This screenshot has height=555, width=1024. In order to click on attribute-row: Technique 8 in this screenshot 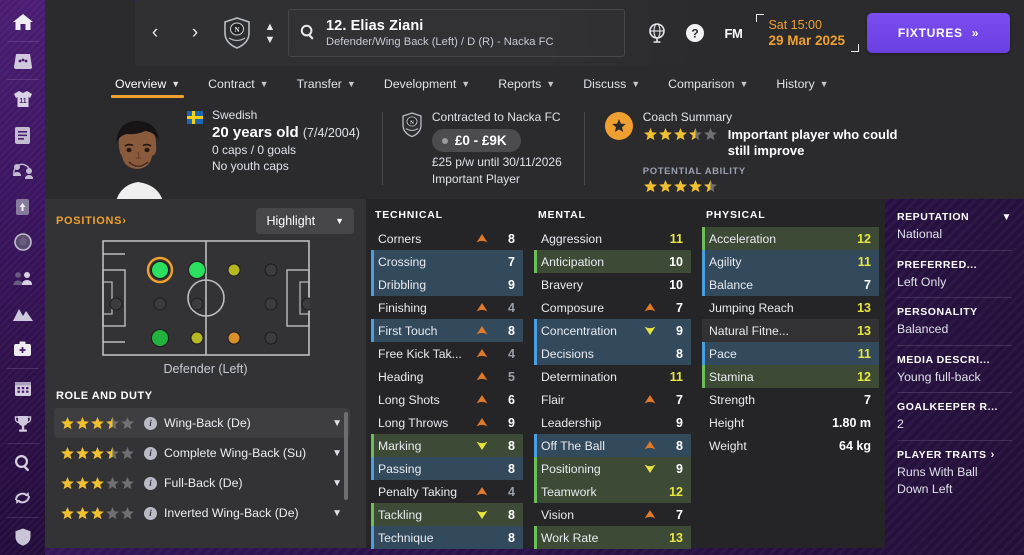, I will do `click(447, 537)`.